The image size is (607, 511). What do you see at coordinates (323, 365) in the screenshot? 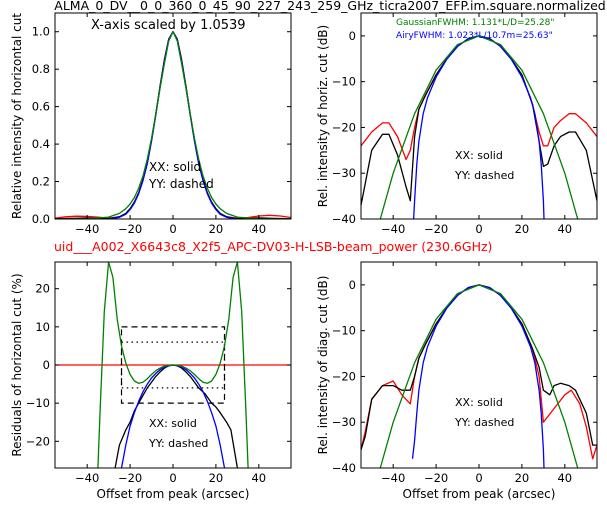
I see `y-axis-label: Rel. intensity of diag. cut (dB)` at bounding box center [323, 365].